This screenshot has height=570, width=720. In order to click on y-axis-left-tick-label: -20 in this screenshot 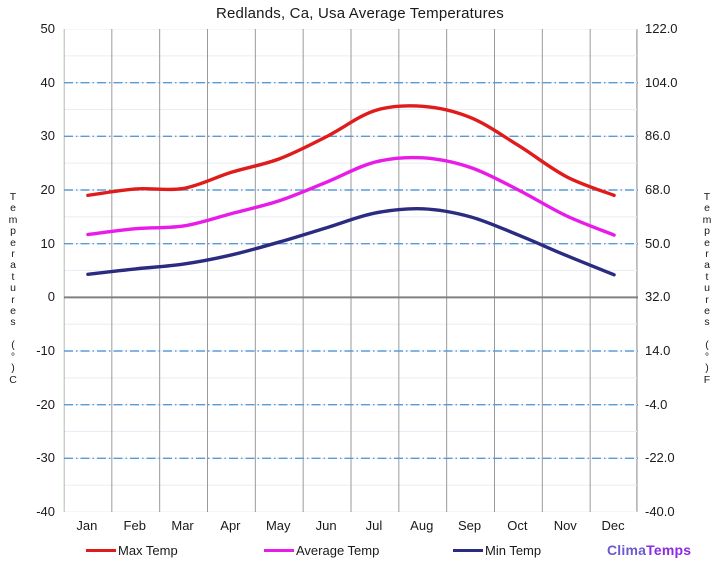, I will do `click(45, 404)`.